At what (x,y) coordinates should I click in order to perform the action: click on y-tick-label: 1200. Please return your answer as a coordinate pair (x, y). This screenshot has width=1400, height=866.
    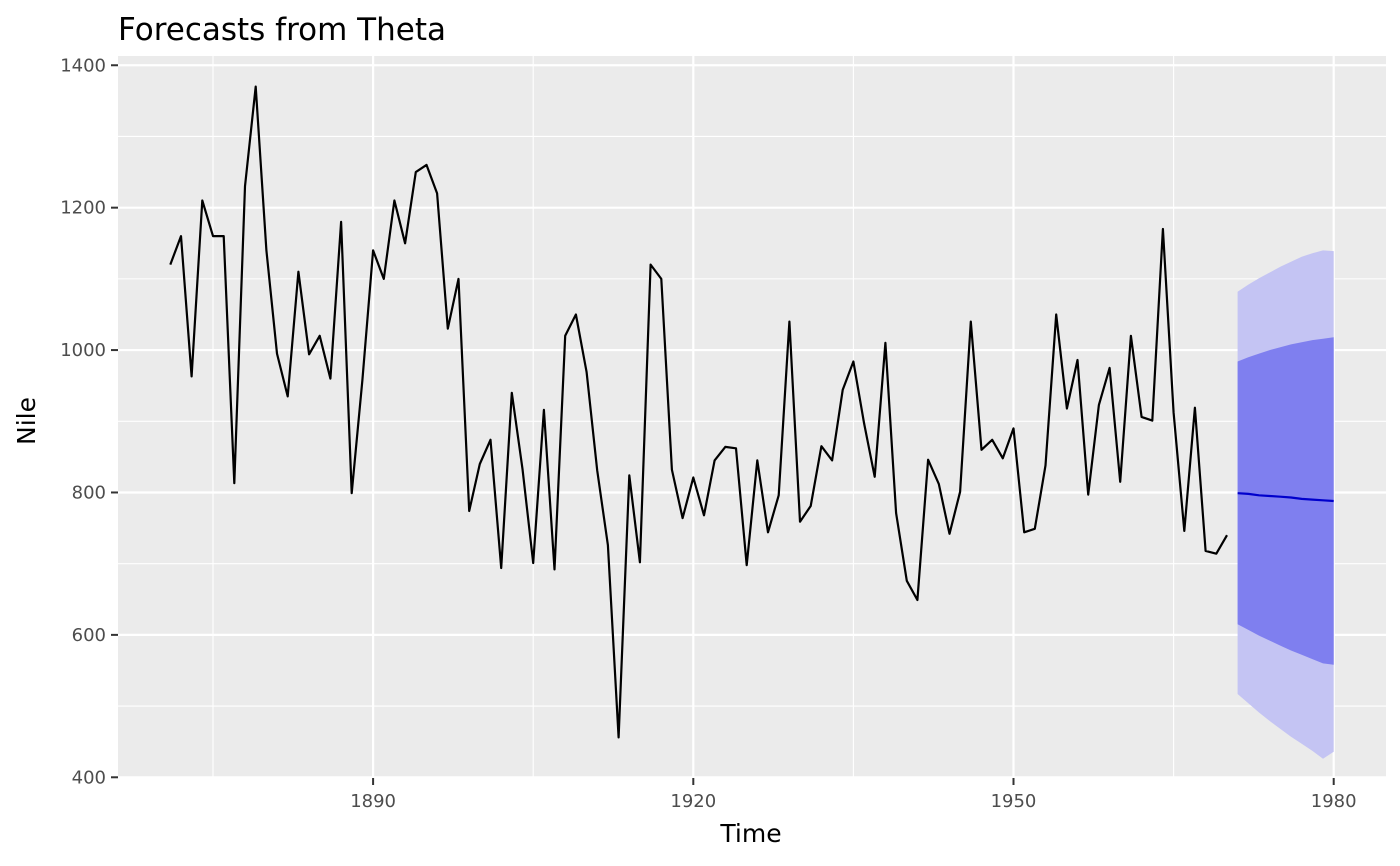
    Looking at the image, I should click on (83, 208).